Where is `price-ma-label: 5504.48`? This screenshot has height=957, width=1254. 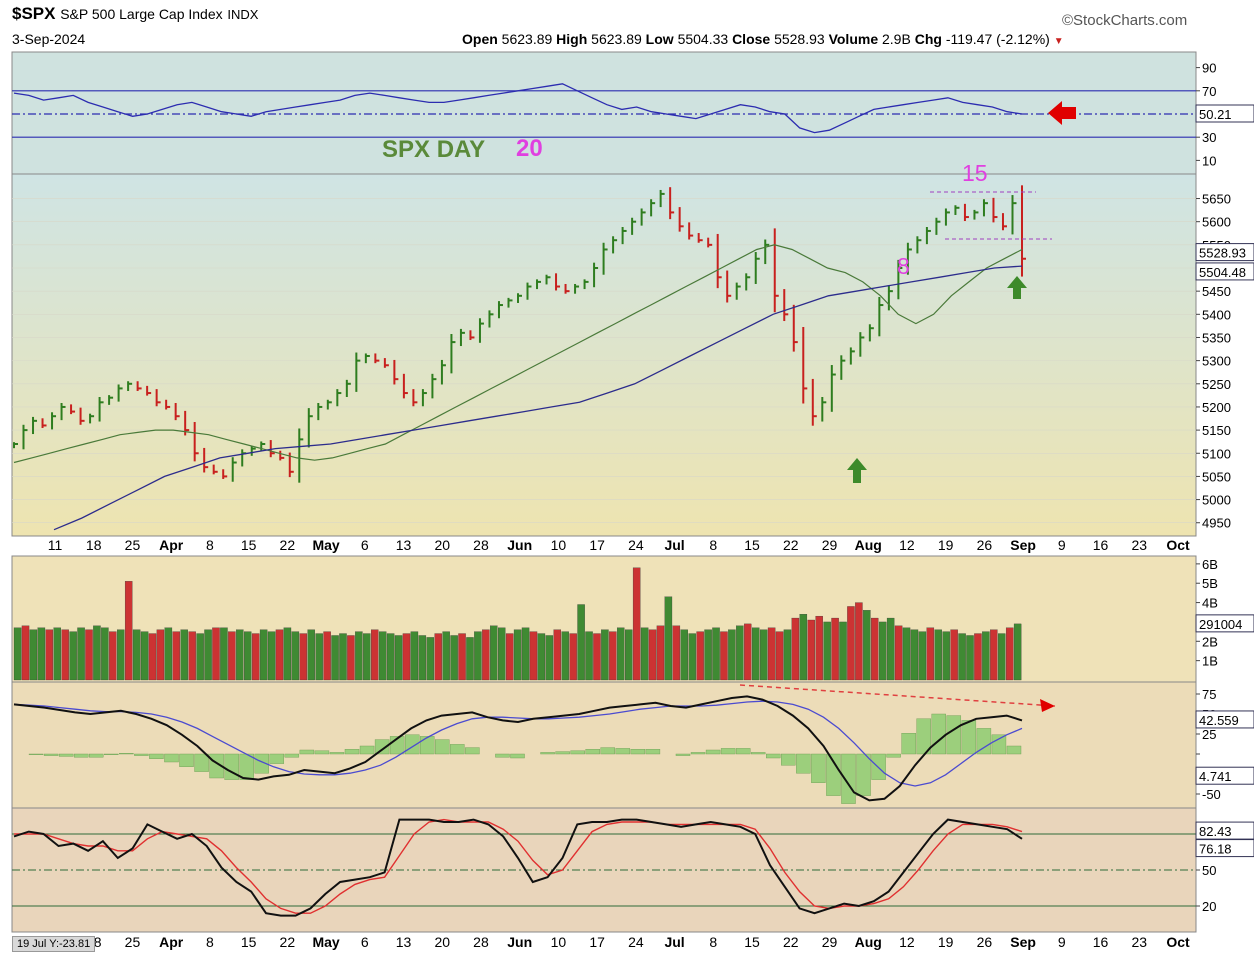 price-ma-label: 5504.48 is located at coordinates (1222, 272).